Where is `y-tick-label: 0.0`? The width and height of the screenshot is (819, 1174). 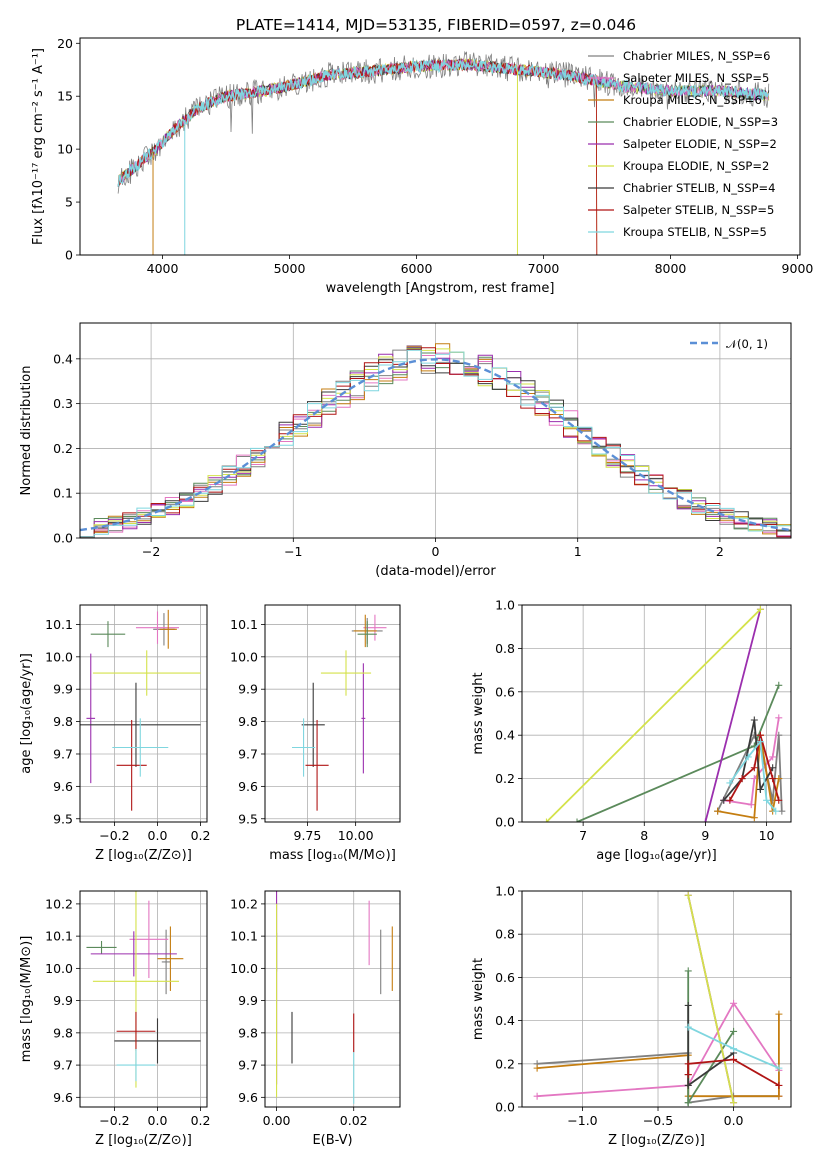
y-tick-label: 0.0 is located at coordinates (63, 538).